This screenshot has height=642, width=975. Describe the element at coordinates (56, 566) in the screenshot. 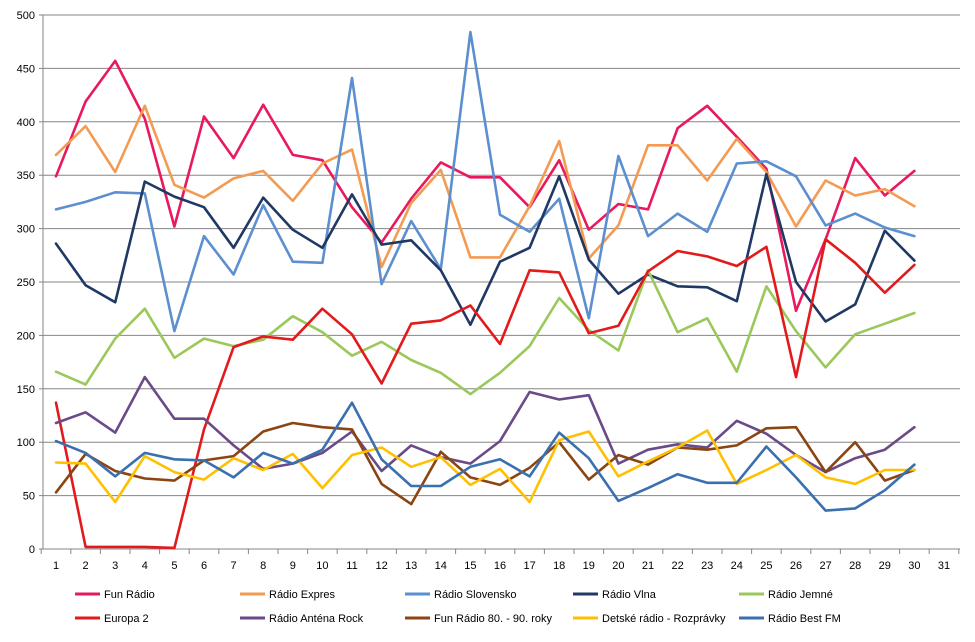

I see `x-tick-label: 1` at that location.